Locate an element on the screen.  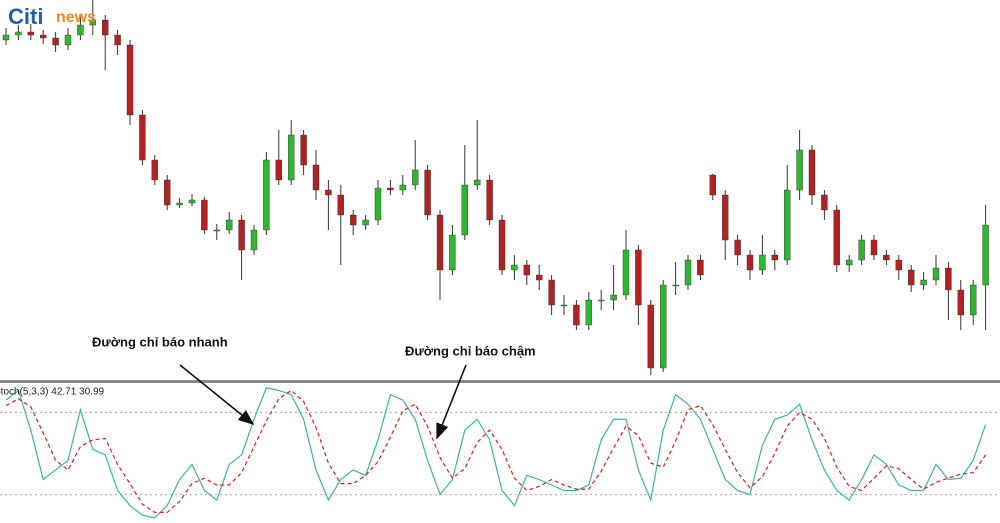
indicator-label: Stoch(5,3,3) 42.71 30.99 is located at coordinates (52, 392).